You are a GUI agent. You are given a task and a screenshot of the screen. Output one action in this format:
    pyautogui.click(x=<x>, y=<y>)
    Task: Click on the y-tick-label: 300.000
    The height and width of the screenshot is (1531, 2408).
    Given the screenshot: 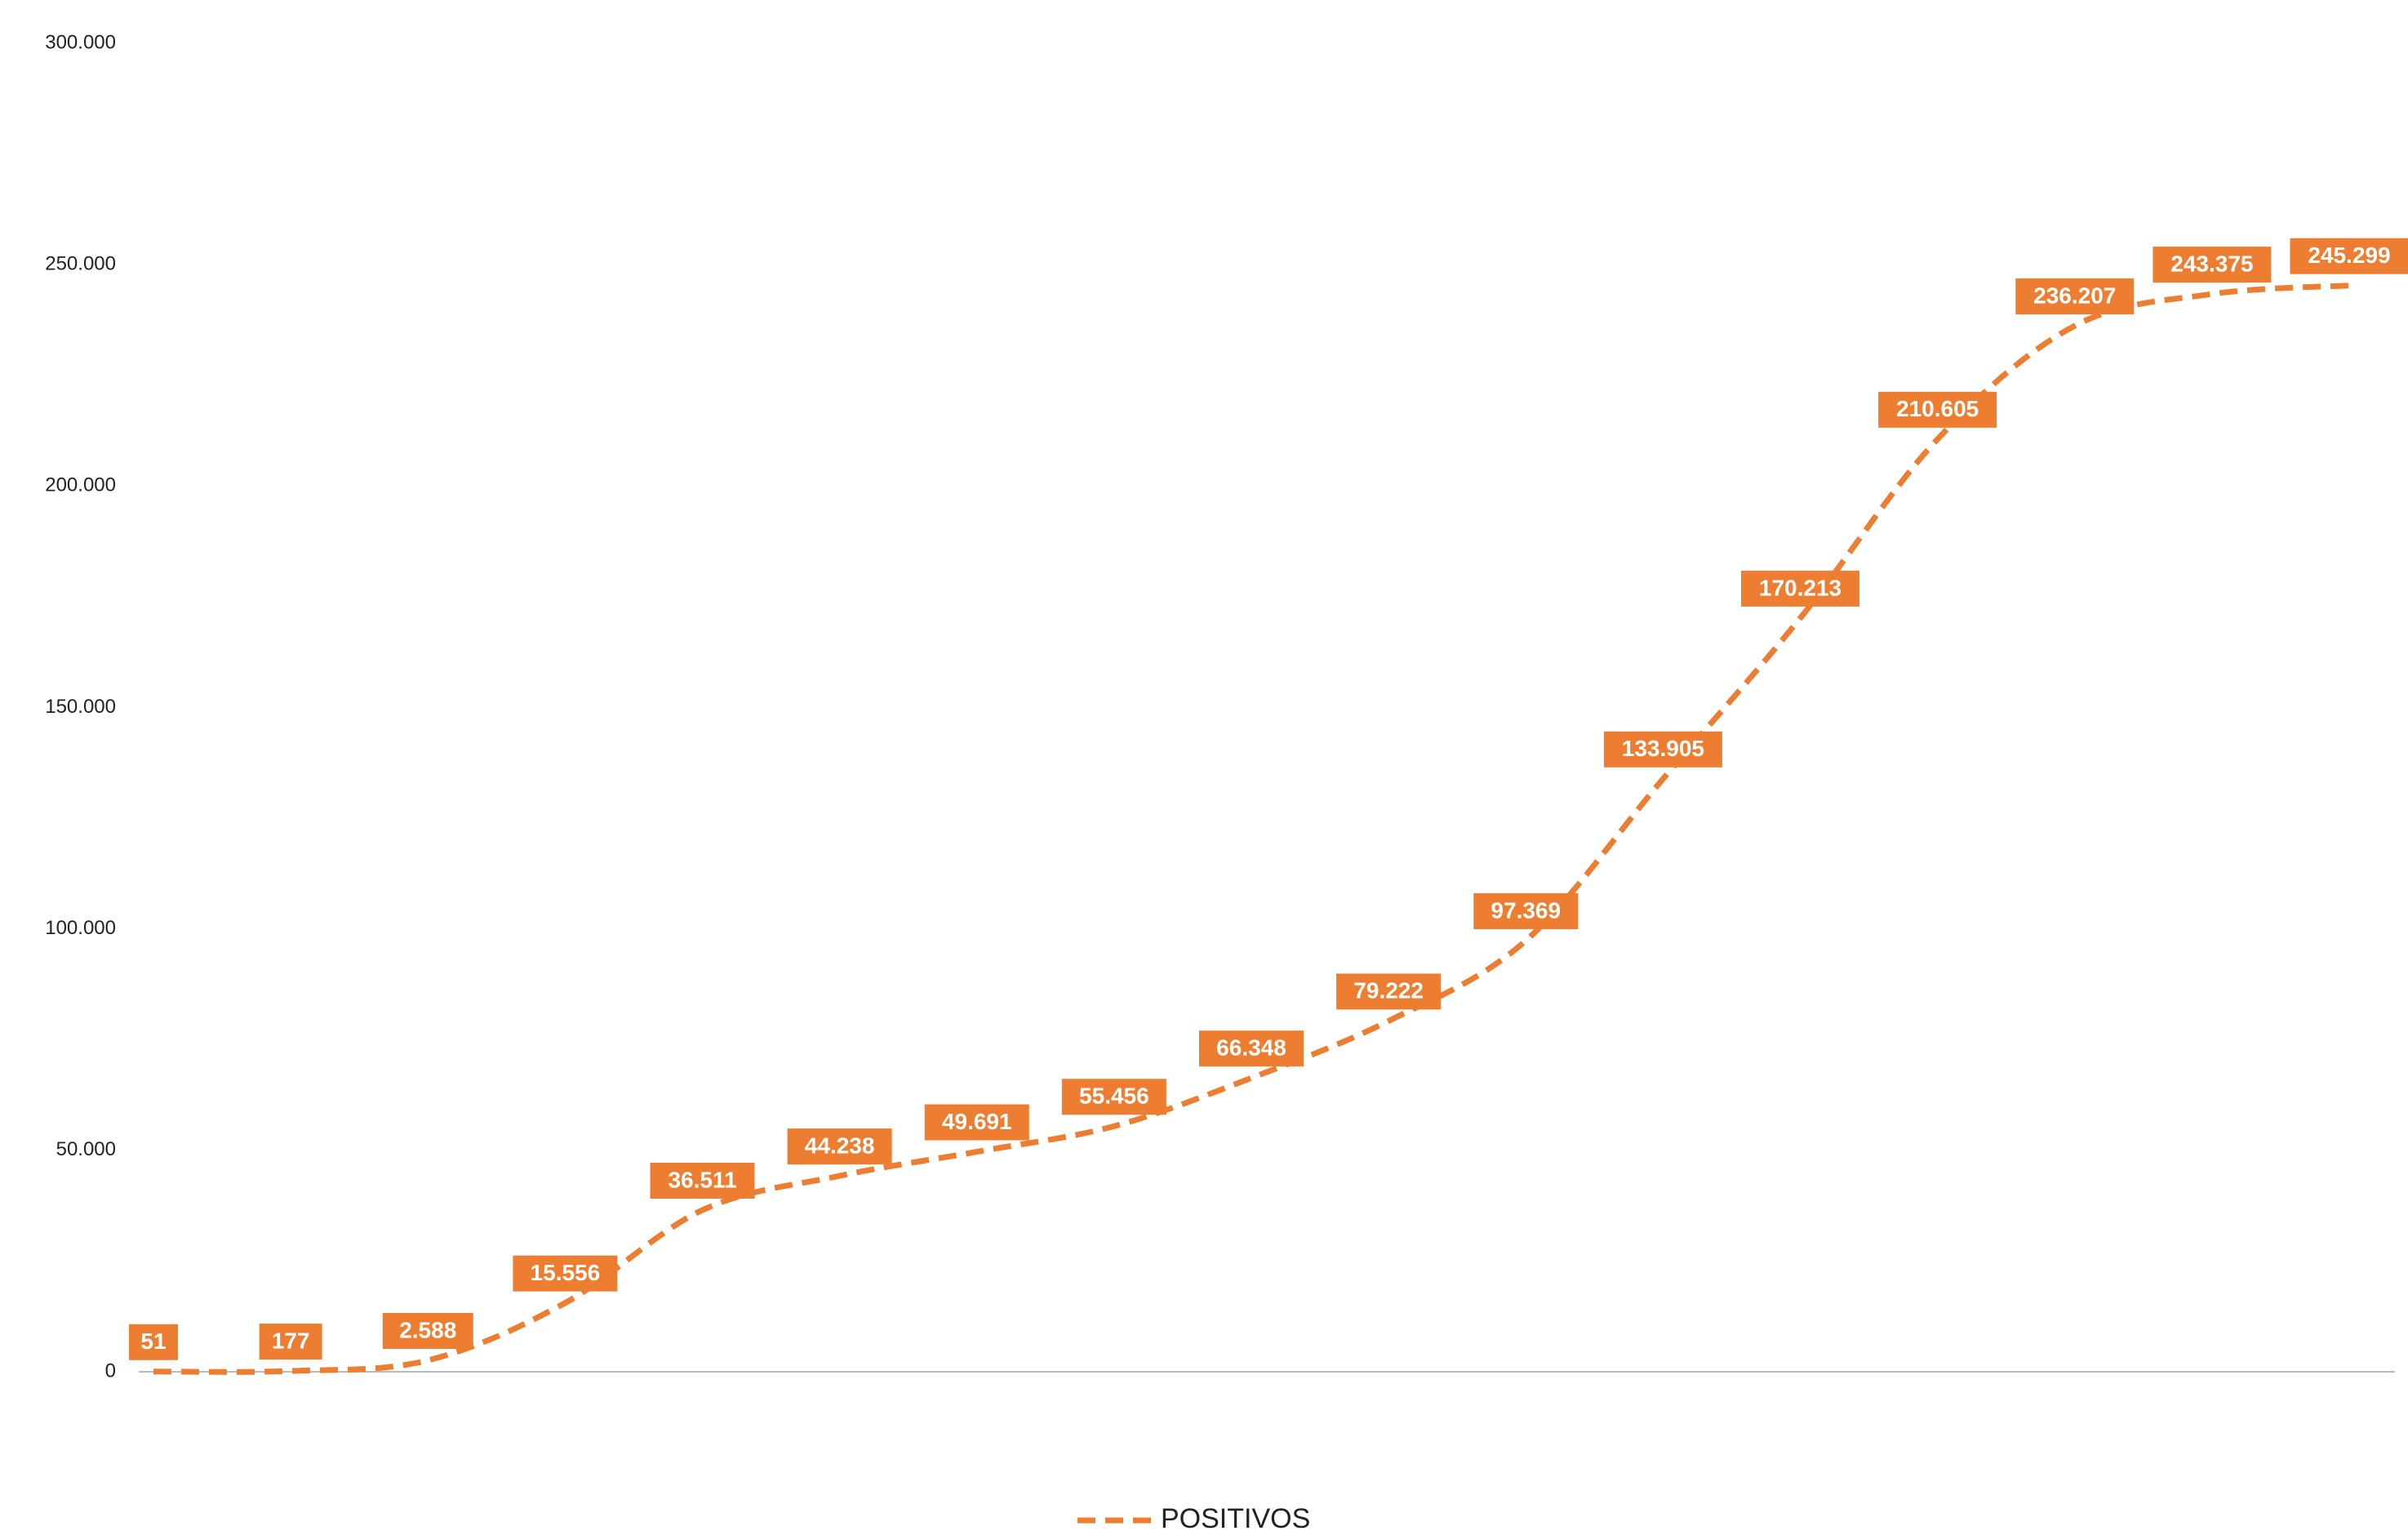 What is the action you would take?
    pyautogui.click(x=80, y=42)
    